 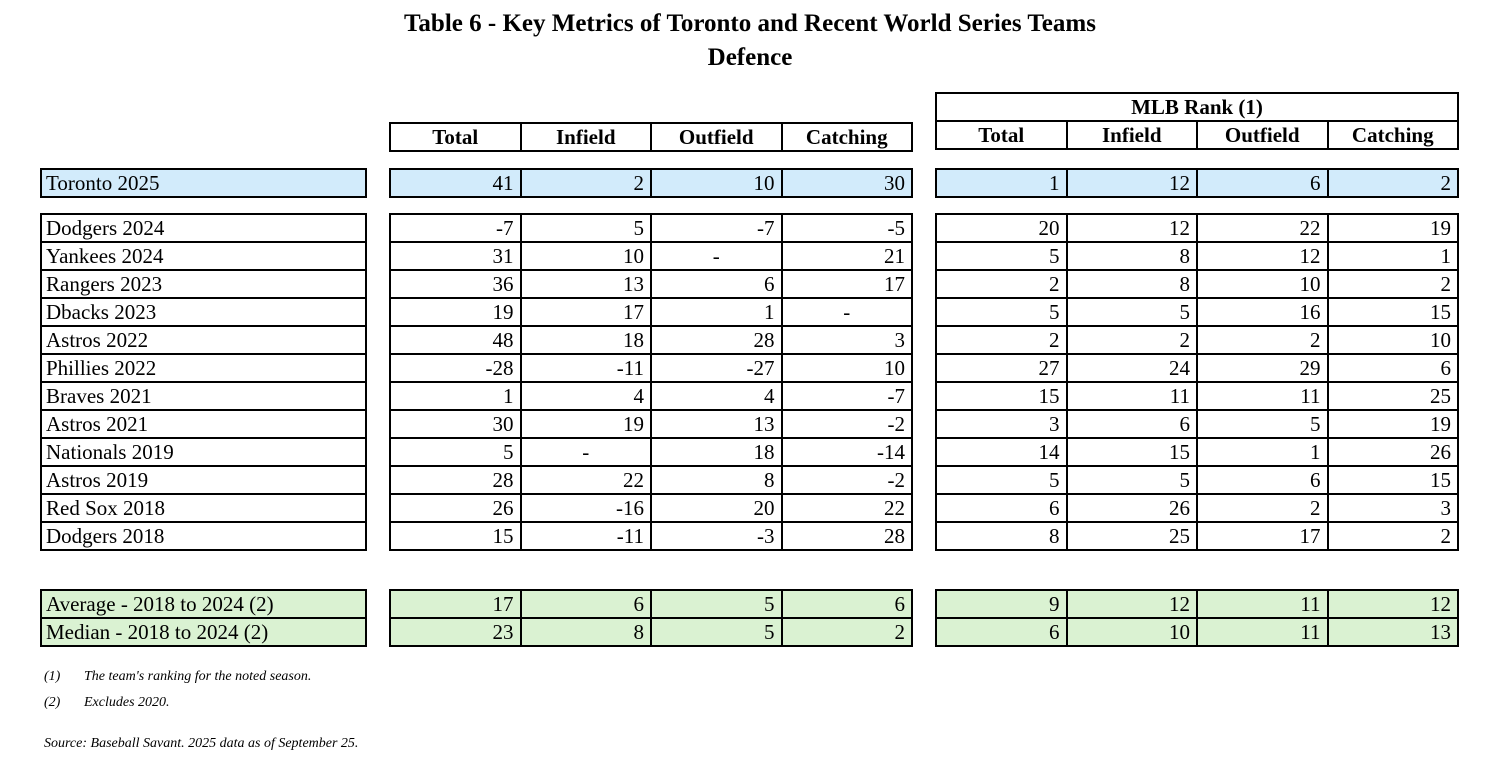 I want to click on rank-cell: 13, so click(x=1392, y=632).